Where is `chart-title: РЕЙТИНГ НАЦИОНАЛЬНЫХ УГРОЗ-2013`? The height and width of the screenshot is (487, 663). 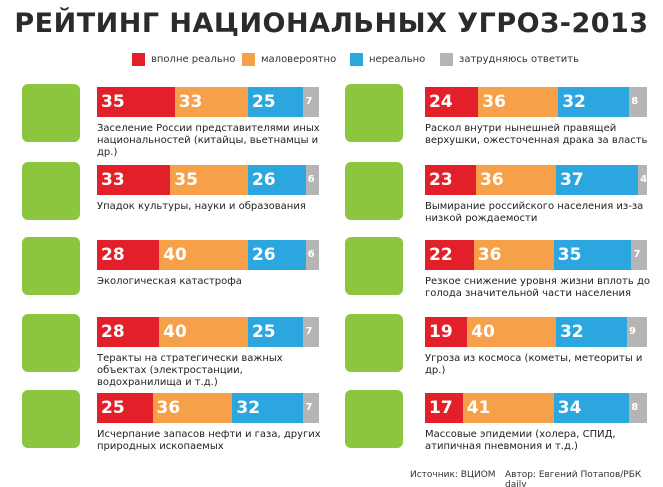
chart-title: РЕЙТИНГ НАЦИОНАЛЬНЫХ УГРОЗ-2013 is located at coordinates (331, 23).